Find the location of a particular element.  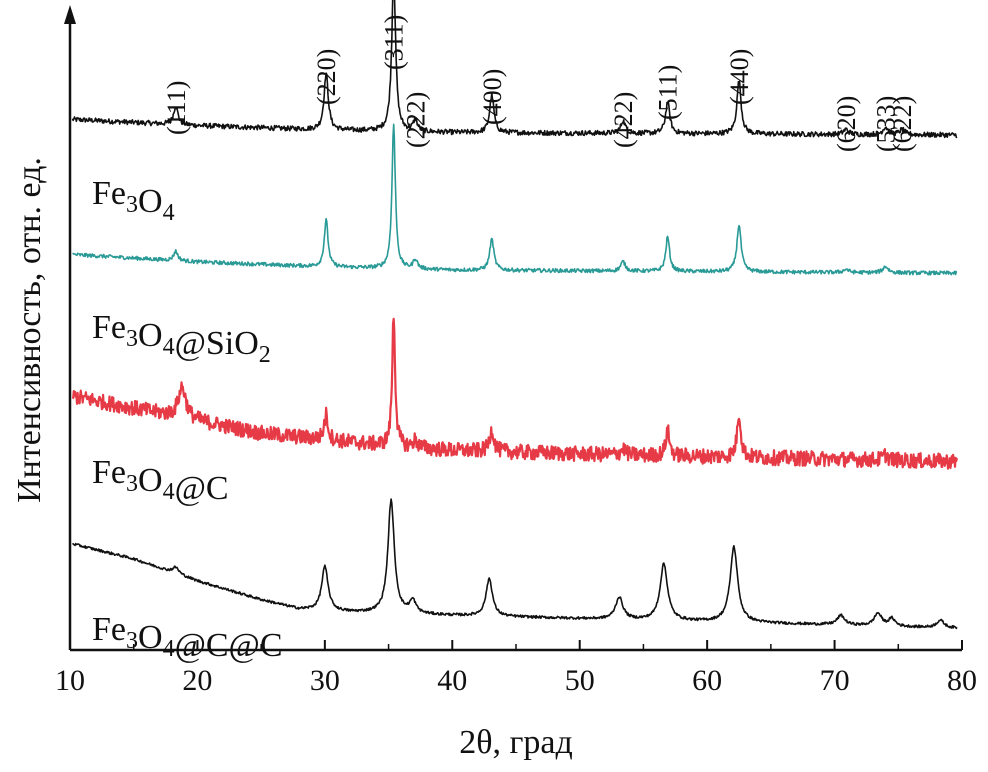

y-axis-arrow-icon is located at coordinates (70, 14).